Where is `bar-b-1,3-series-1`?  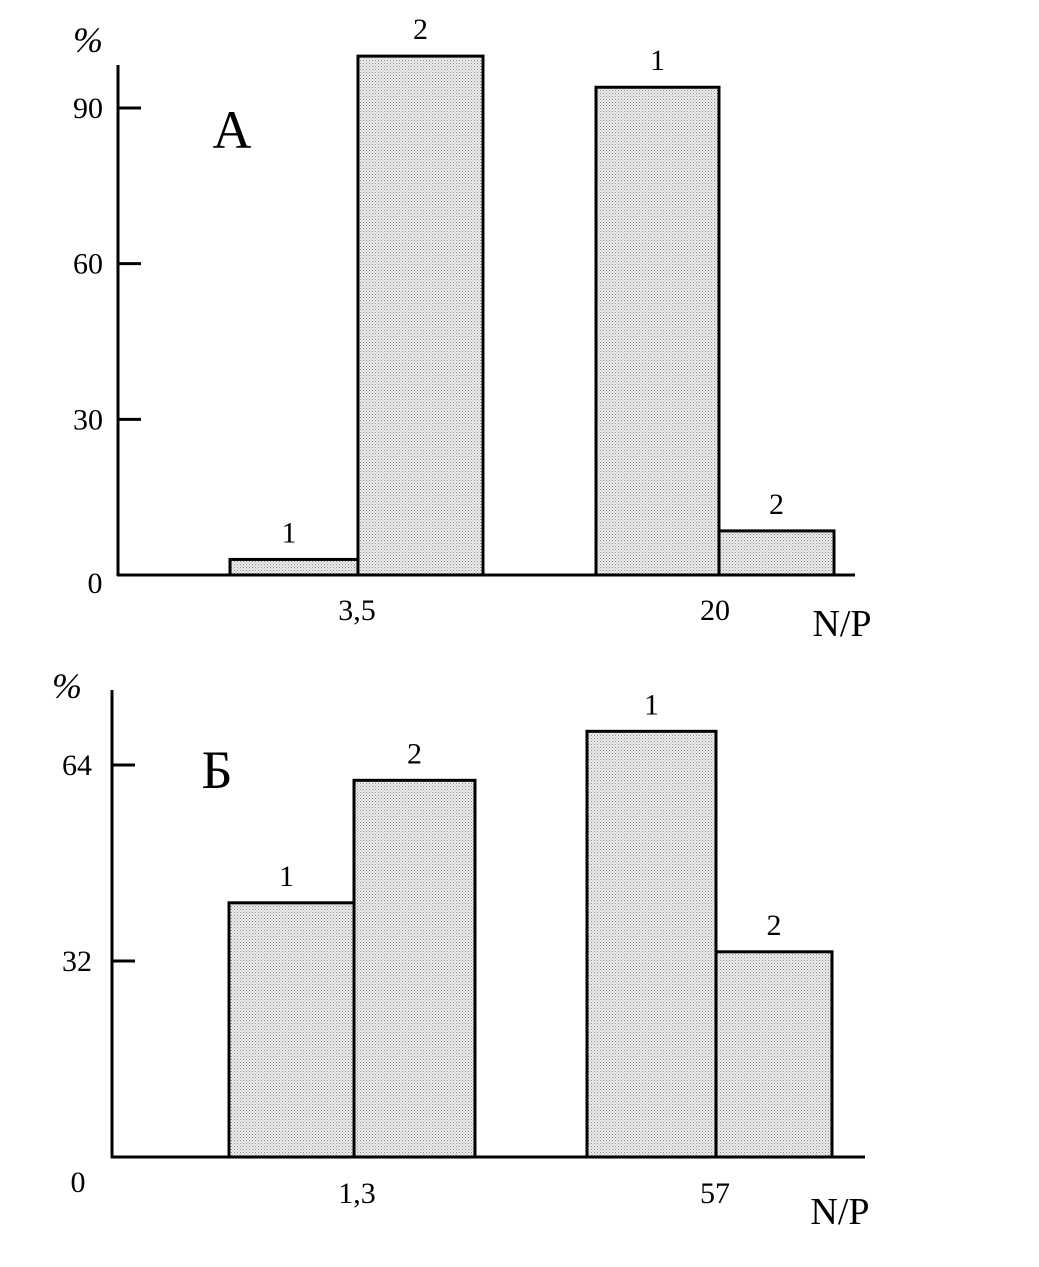
bar-b-1,3-series-1 is located at coordinates (291, 1030).